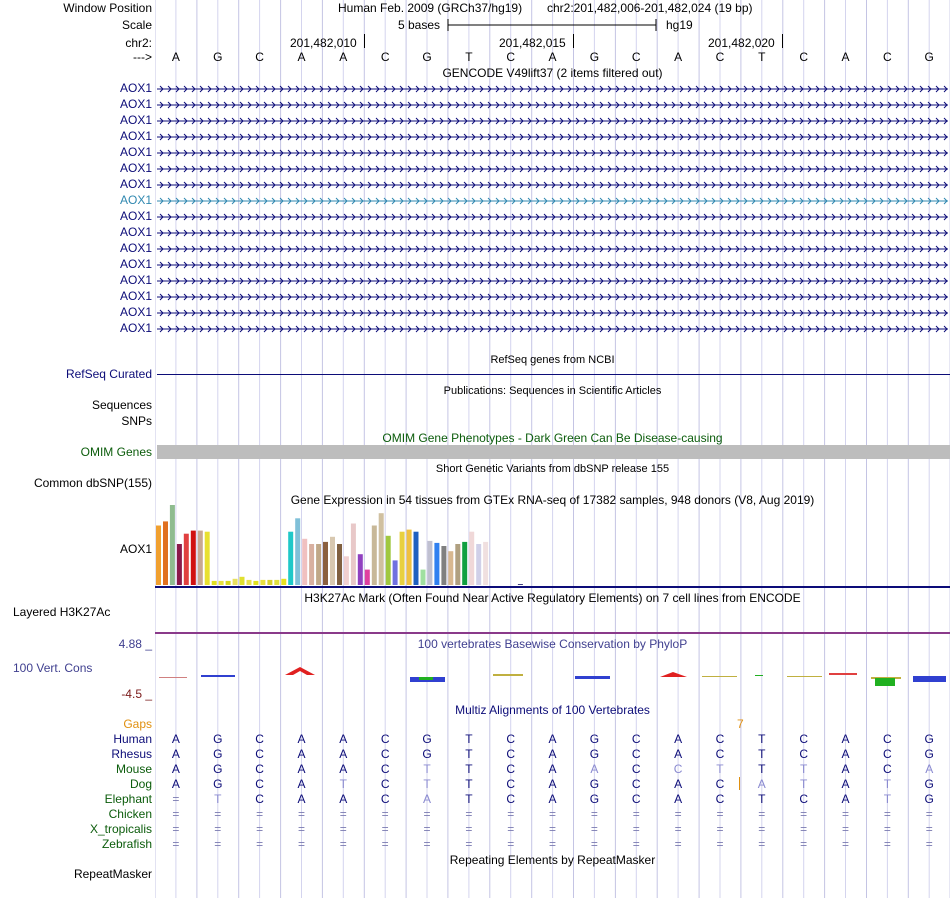  What do you see at coordinates (62, 612) in the screenshot?
I see `h3k27ac-label: Layered H3K27Ac` at bounding box center [62, 612].